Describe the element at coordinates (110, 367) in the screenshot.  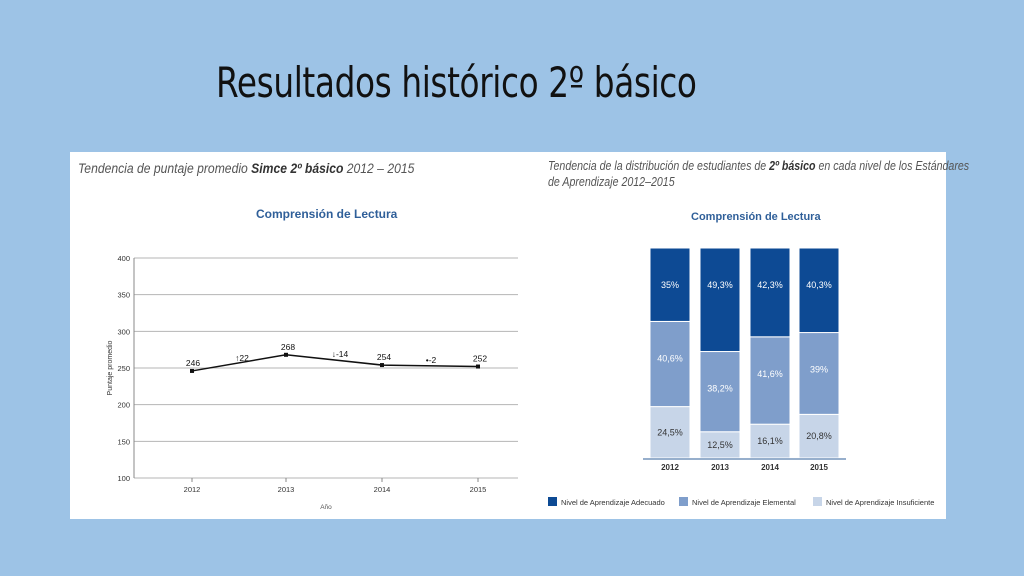
I see `y-axis-title: Puntaje promedio` at that location.